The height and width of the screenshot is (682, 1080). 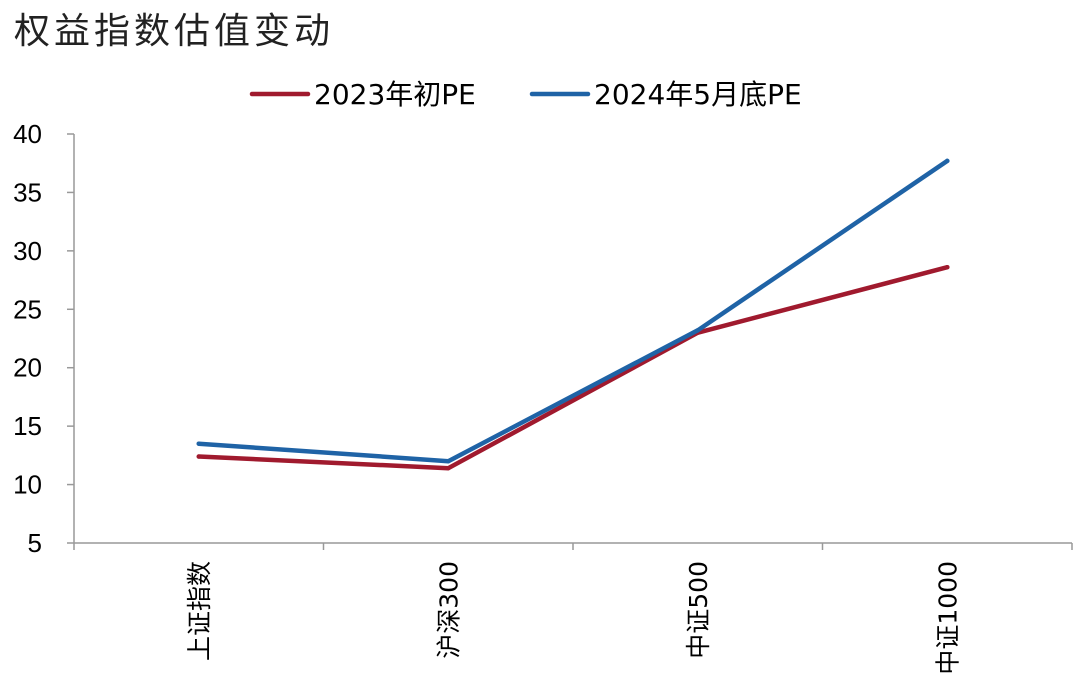 What do you see at coordinates (27, 309) in the screenshot?
I see `y-tick-label: 25` at bounding box center [27, 309].